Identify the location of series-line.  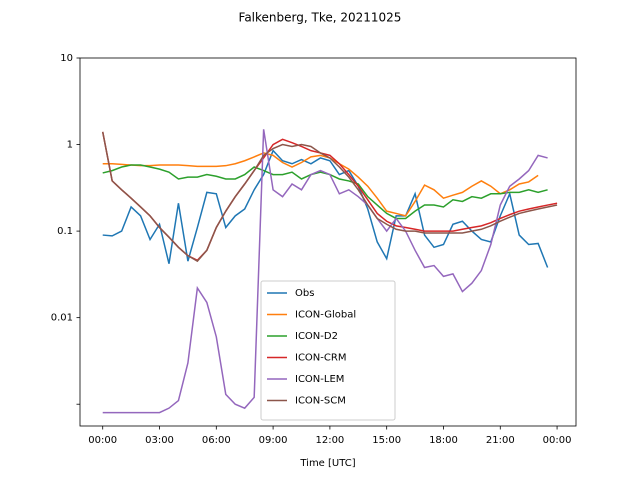
(320, 184).